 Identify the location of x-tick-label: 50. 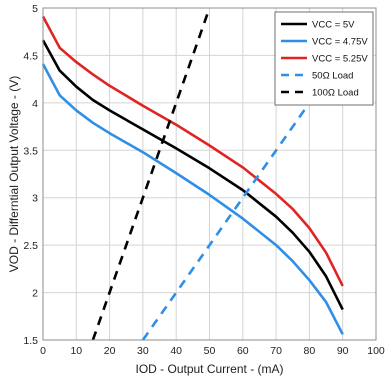
(210, 351).